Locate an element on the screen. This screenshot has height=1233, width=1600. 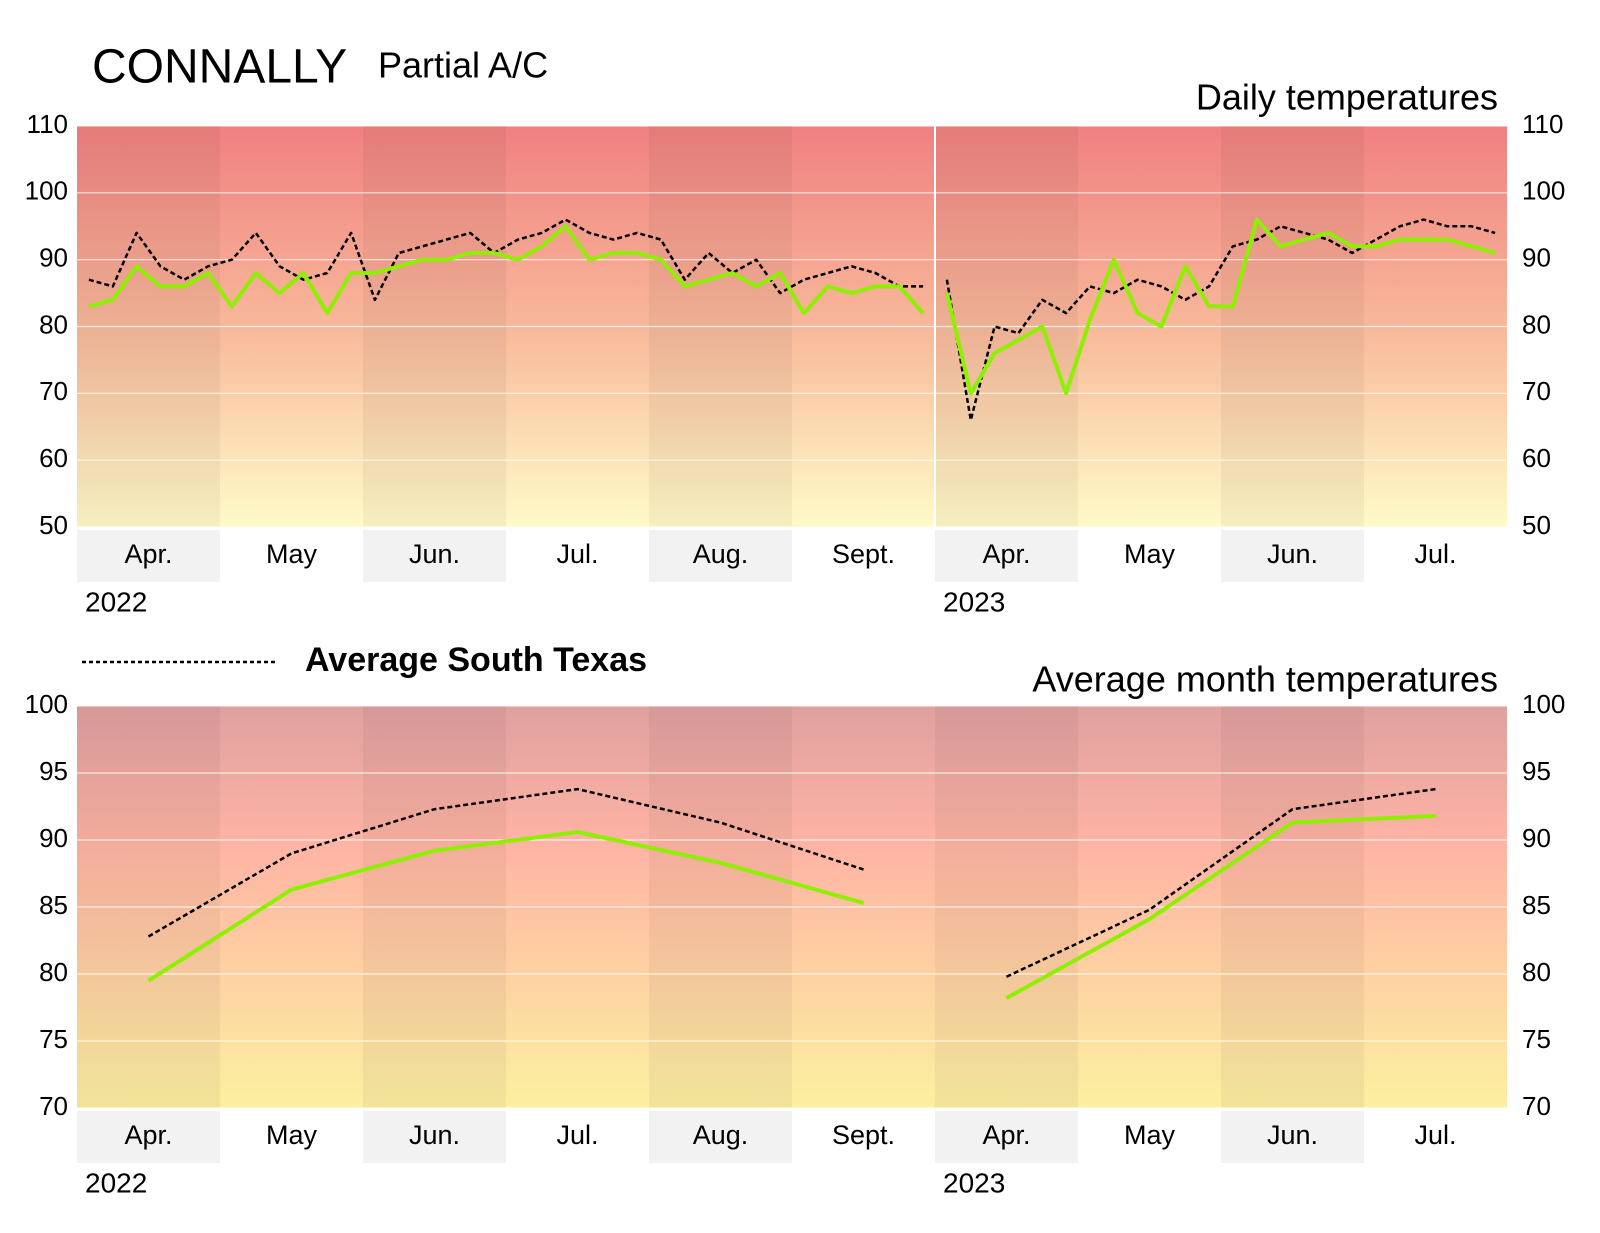
y-tick-label: 95 is located at coordinates (53, 771).